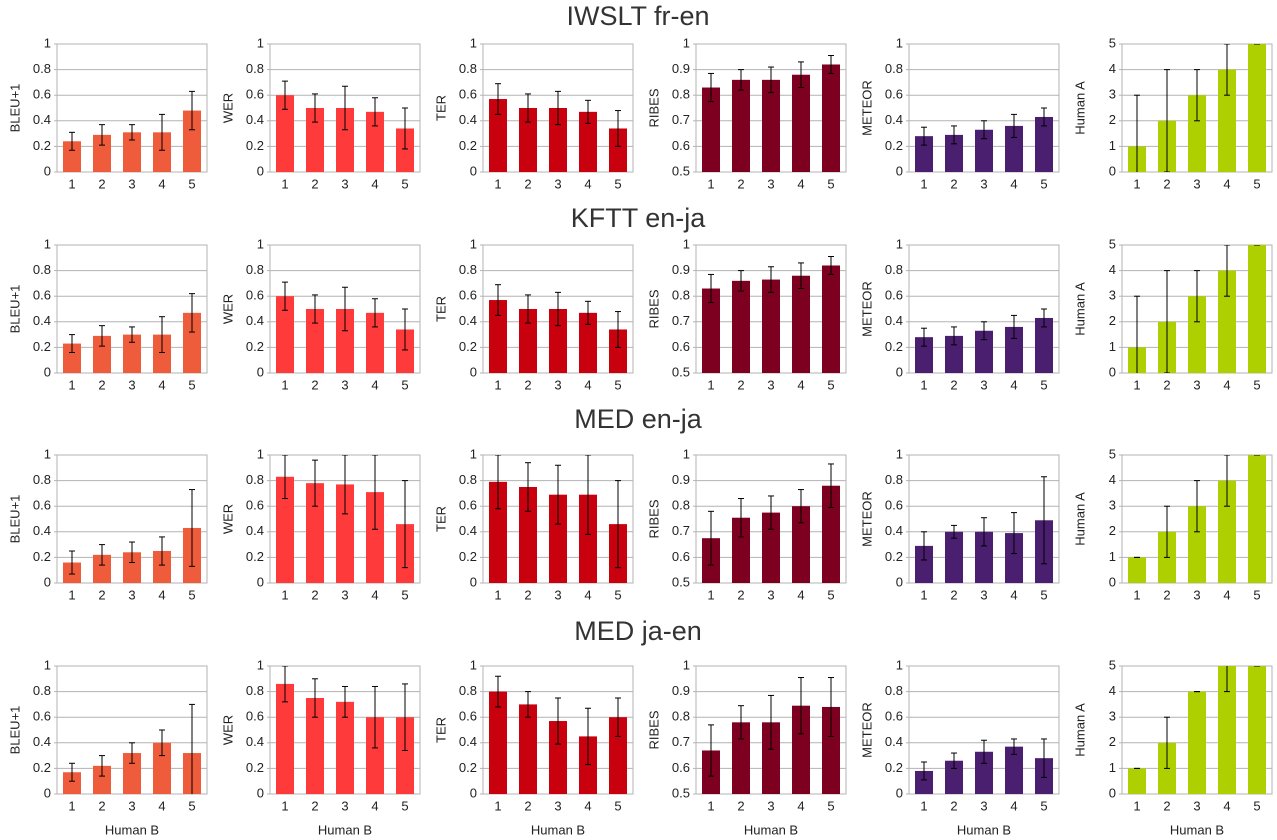 Image resolution: width=1277 pixels, height=840 pixels. Describe the element at coordinates (653, 107) in the screenshot. I see `y-axis-label: RIBES` at that location.